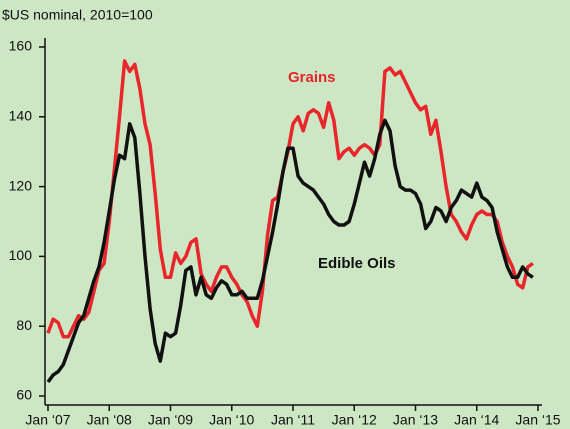 This screenshot has width=570, height=429. What do you see at coordinates (109, 420) in the screenshot?
I see `x-tick-label: Jan ‘08` at bounding box center [109, 420].